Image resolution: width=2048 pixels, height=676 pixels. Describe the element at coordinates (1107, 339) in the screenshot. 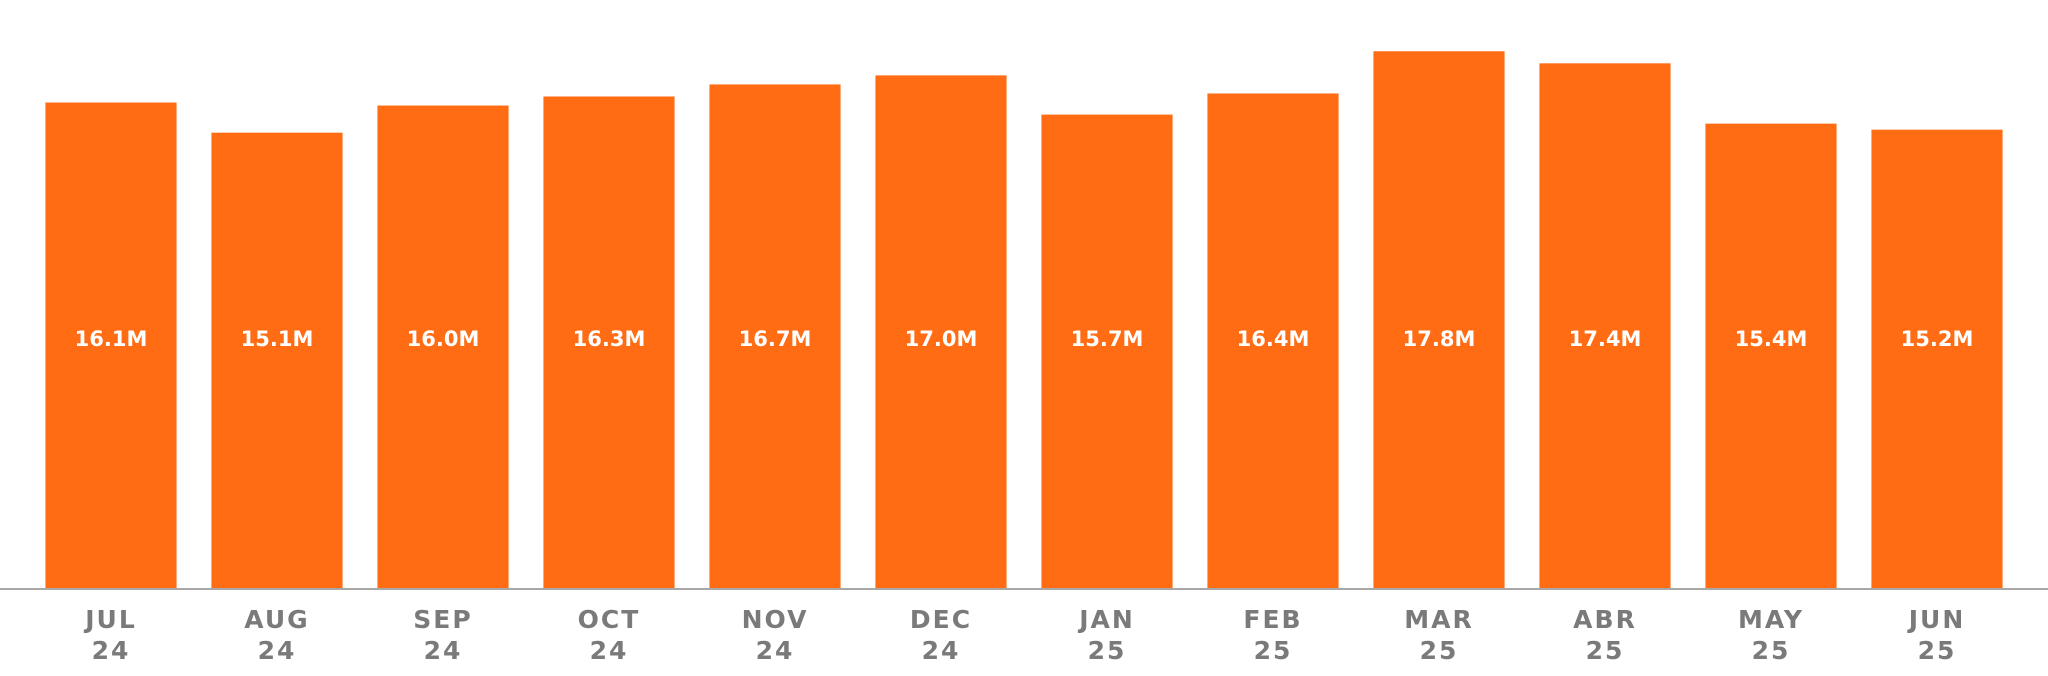

I see `value-label: 15.7M` at that location.